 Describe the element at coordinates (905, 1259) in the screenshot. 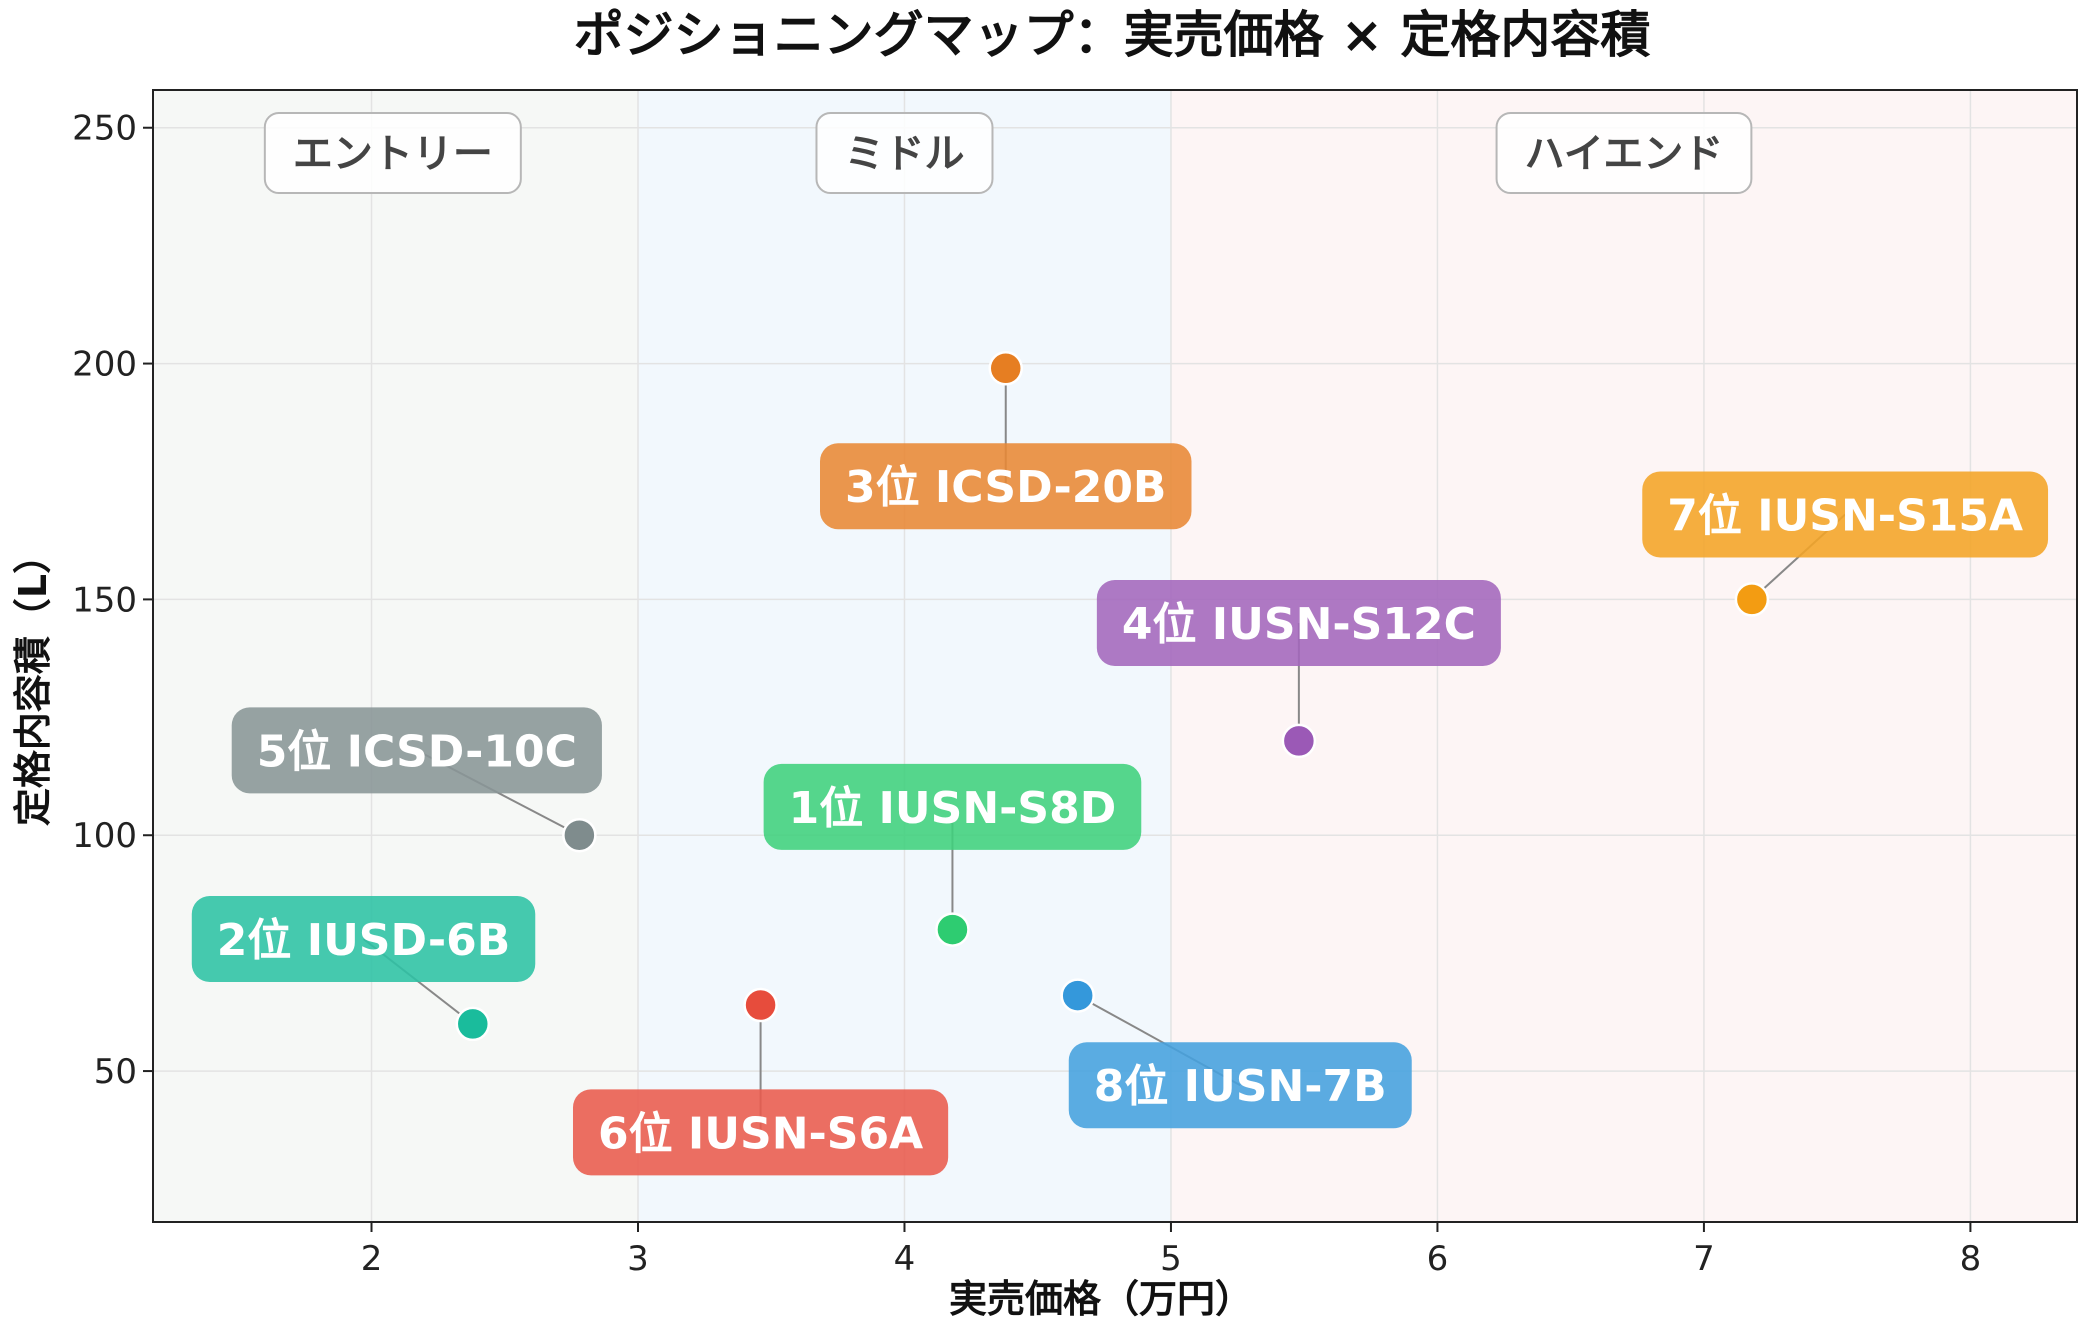

I see `x-tick-label-4: 4` at that location.